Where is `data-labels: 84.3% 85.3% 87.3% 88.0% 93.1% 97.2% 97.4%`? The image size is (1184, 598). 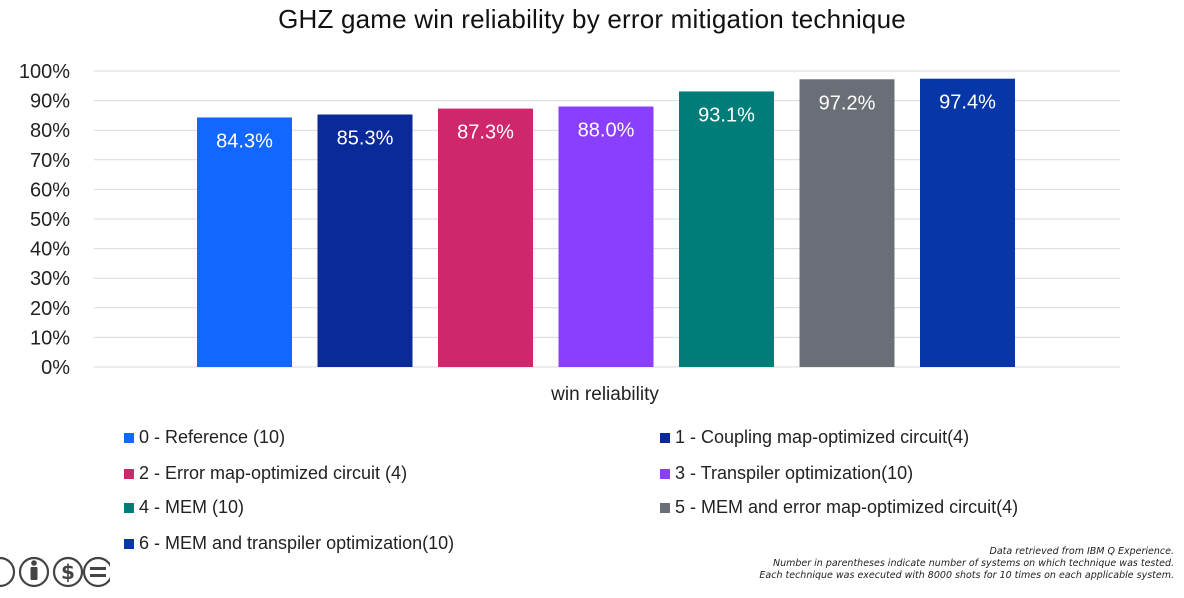
data-labels: 84.3% 85.3% 87.3% 88.0% 93.1% 97.2% 97.4% is located at coordinates (606, 122).